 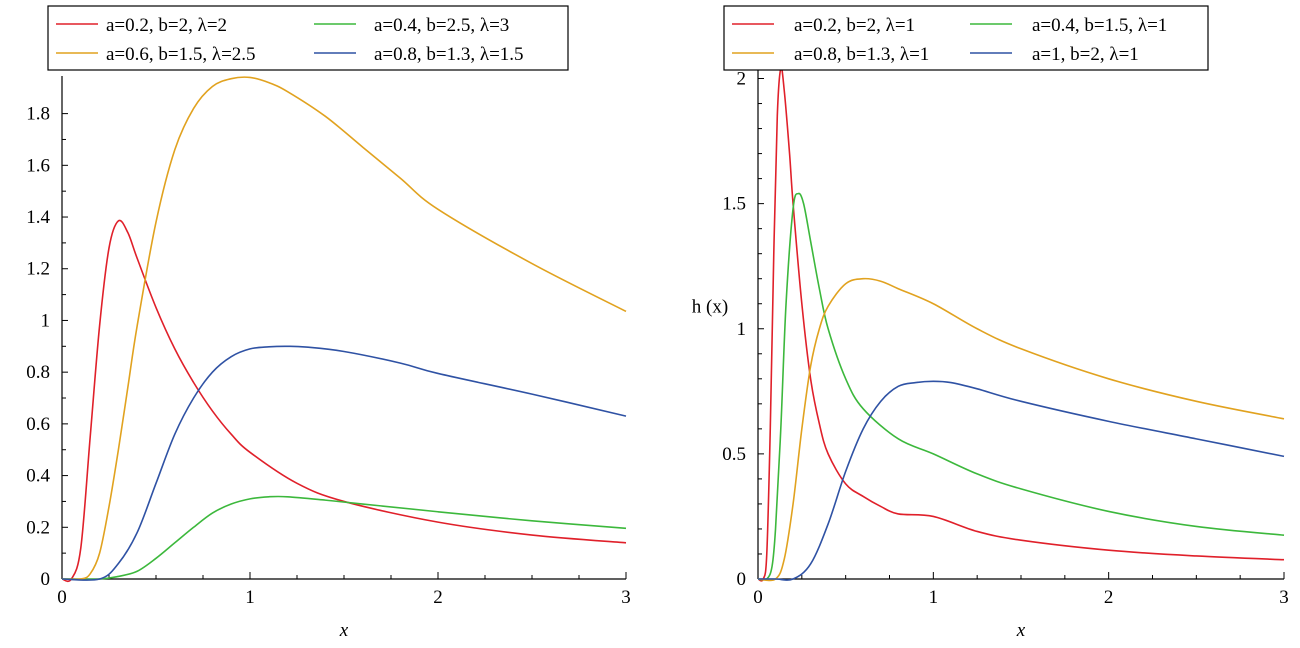 I want to click on legend-entry-label: a=0.2, b=2, λ=1, so click(x=854, y=25).